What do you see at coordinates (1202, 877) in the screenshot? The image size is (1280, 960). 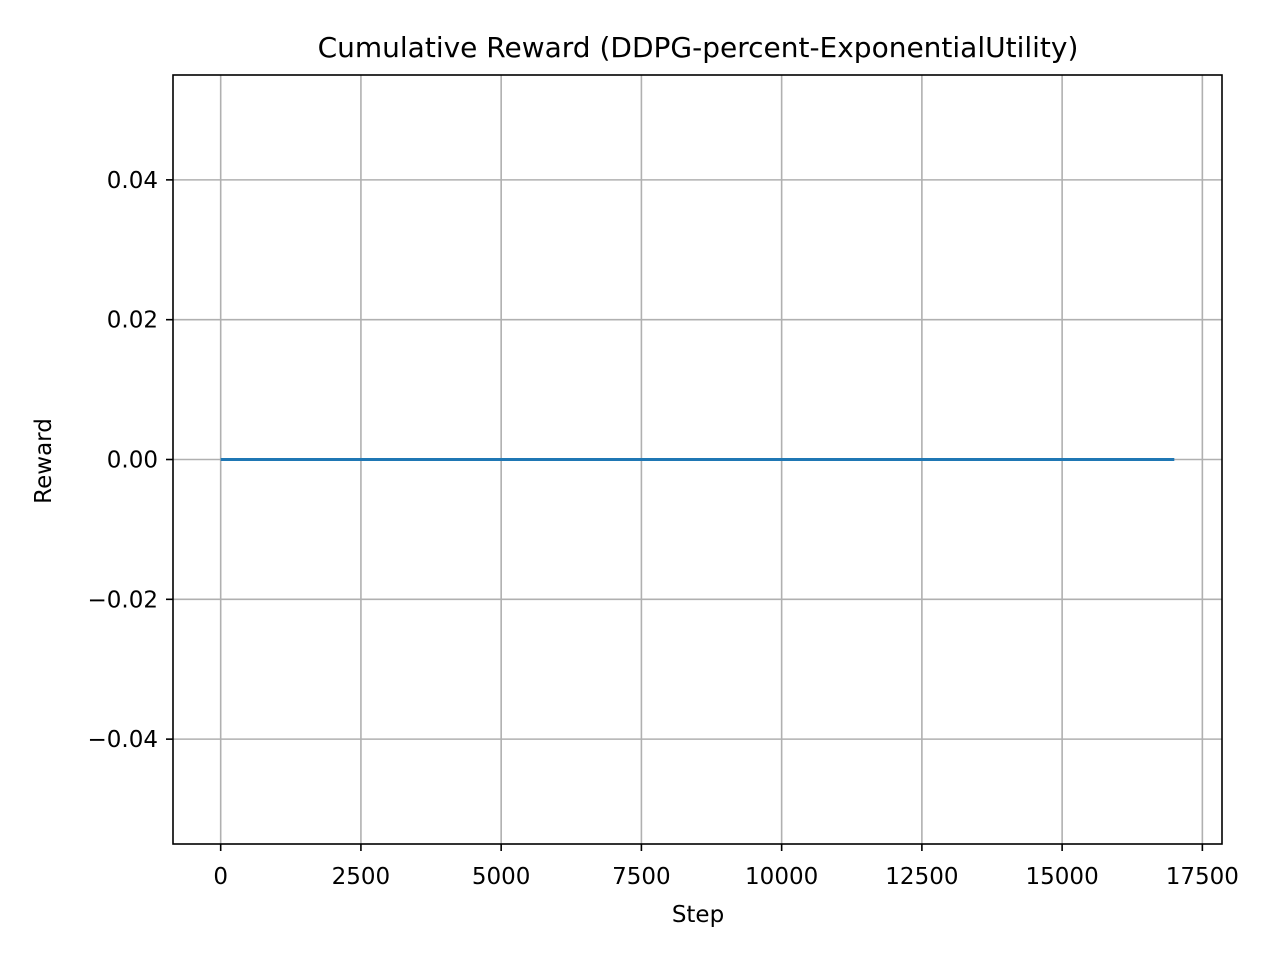 I see `x-tick-label: 17500` at bounding box center [1202, 877].